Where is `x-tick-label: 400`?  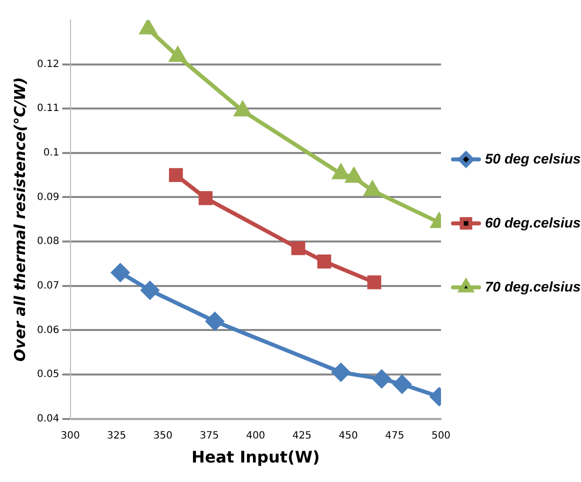 x-tick-label: 400 is located at coordinates (256, 436).